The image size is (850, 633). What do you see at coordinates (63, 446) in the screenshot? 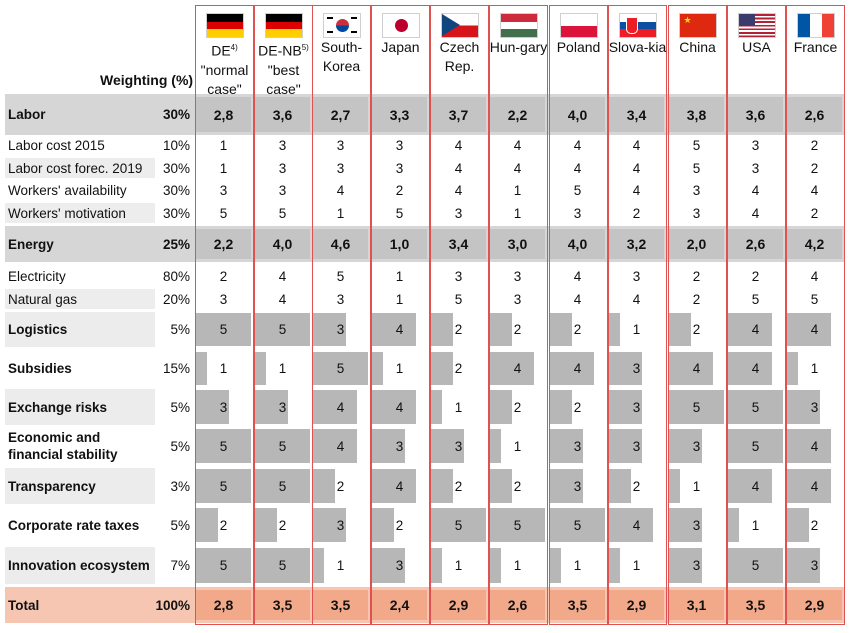
I see `row-label: Economic and financial stability` at bounding box center [63, 446].